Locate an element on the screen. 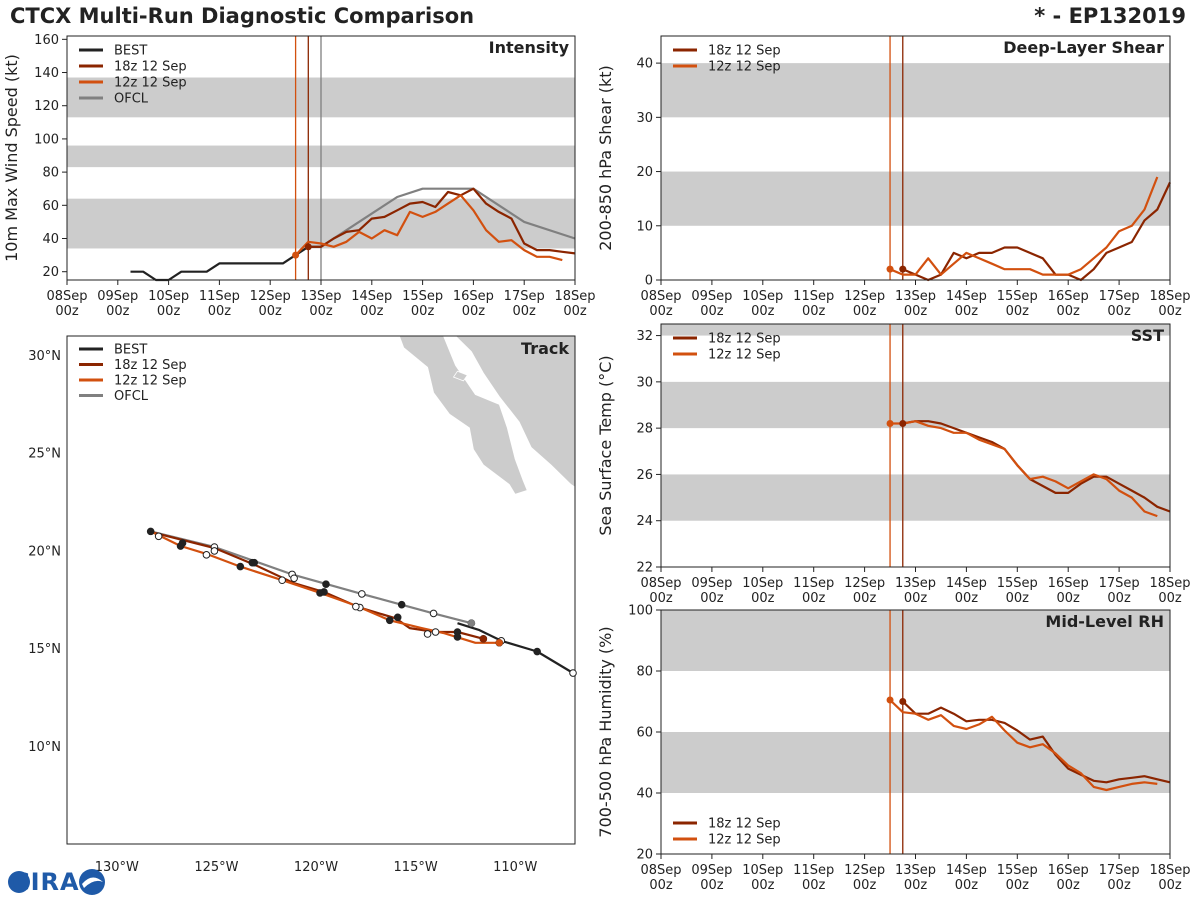 Image resolution: width=1200 pixels, height=902 pixels. cira-logo: CIRA is located at coordinates (57, 882).